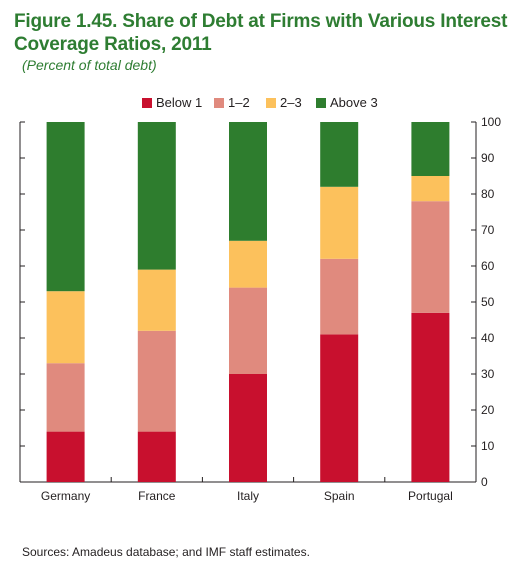  I want to click on legend-item-1-2: 1–2, so click(232, 103).